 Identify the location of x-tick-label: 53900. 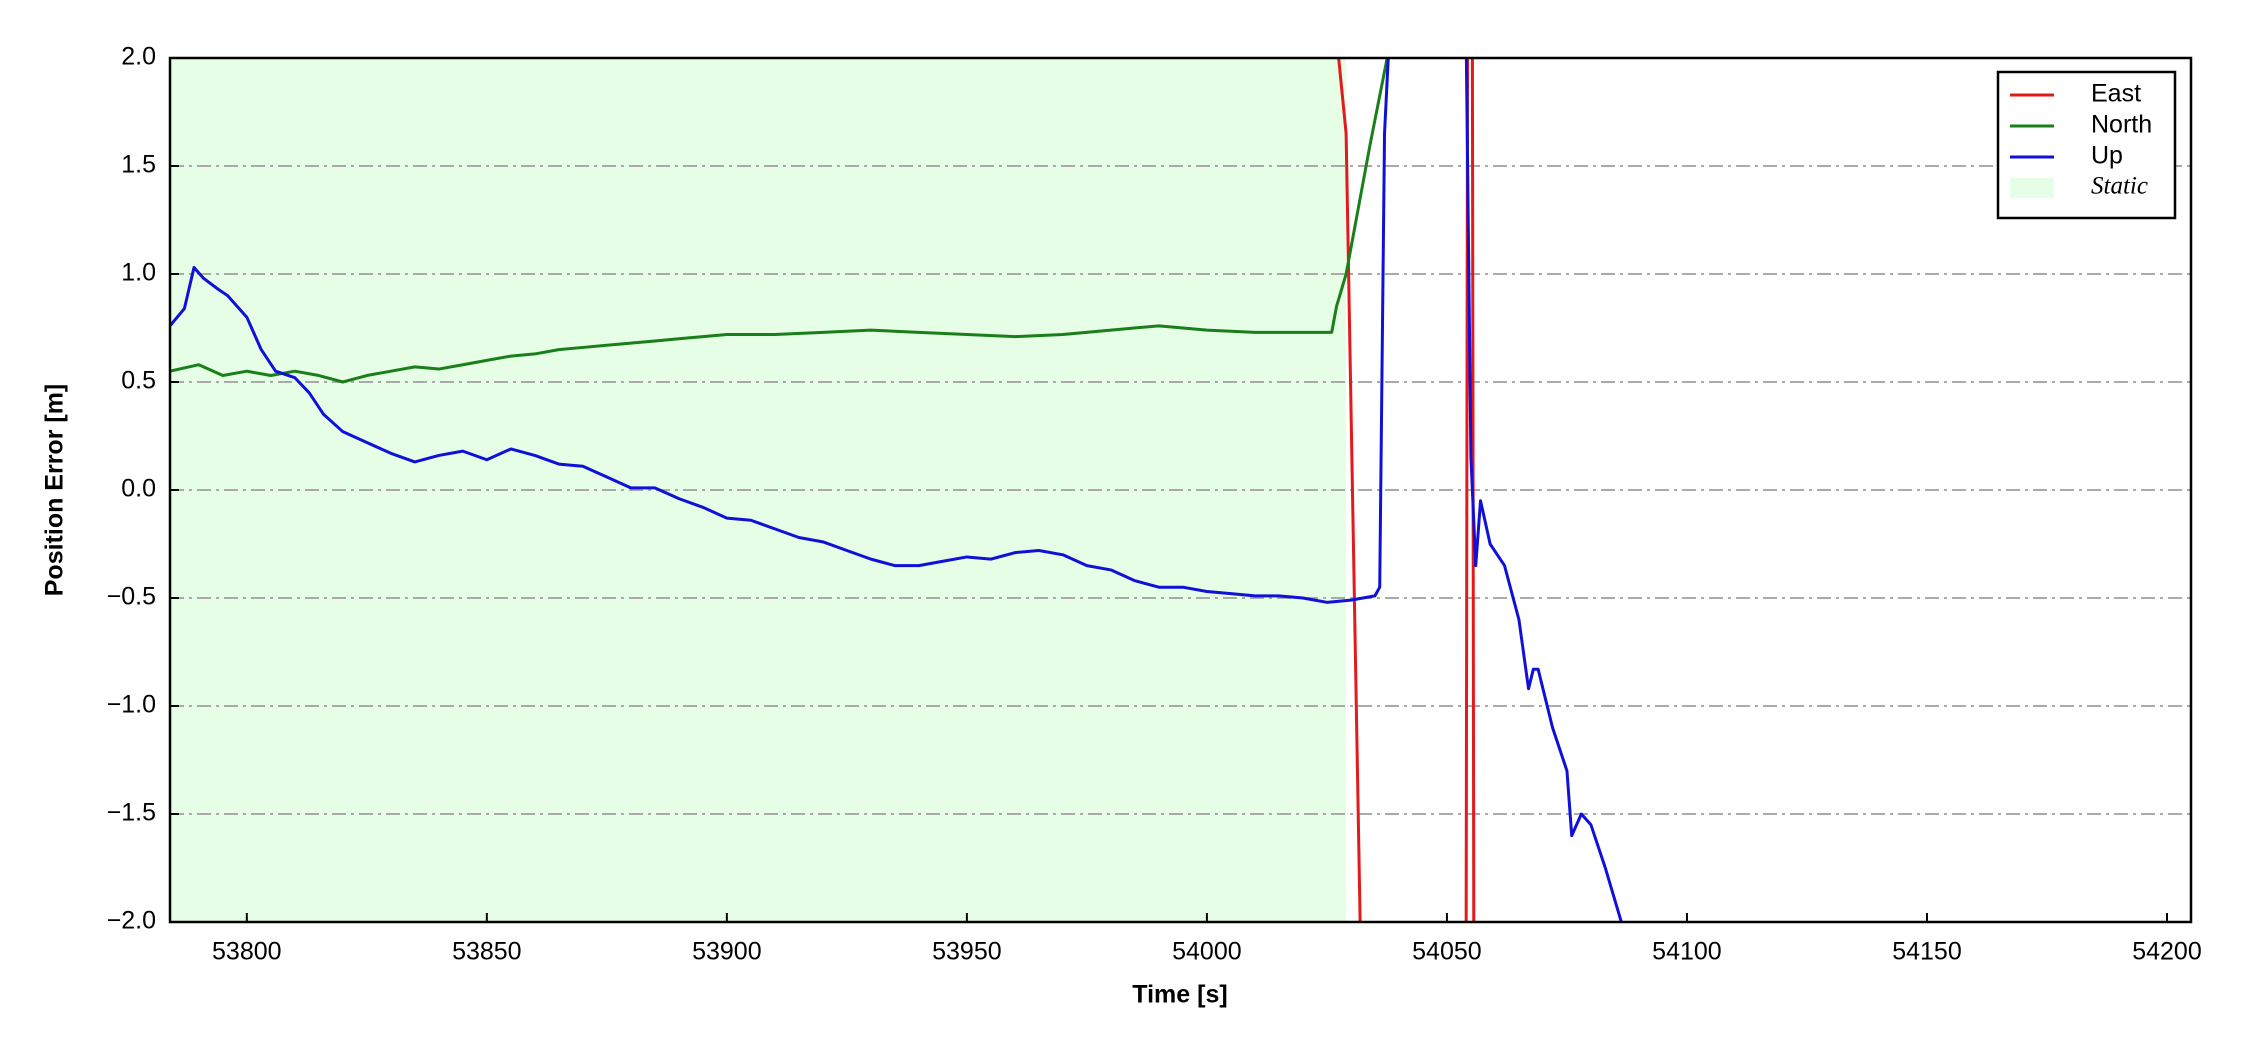
(727, 952).